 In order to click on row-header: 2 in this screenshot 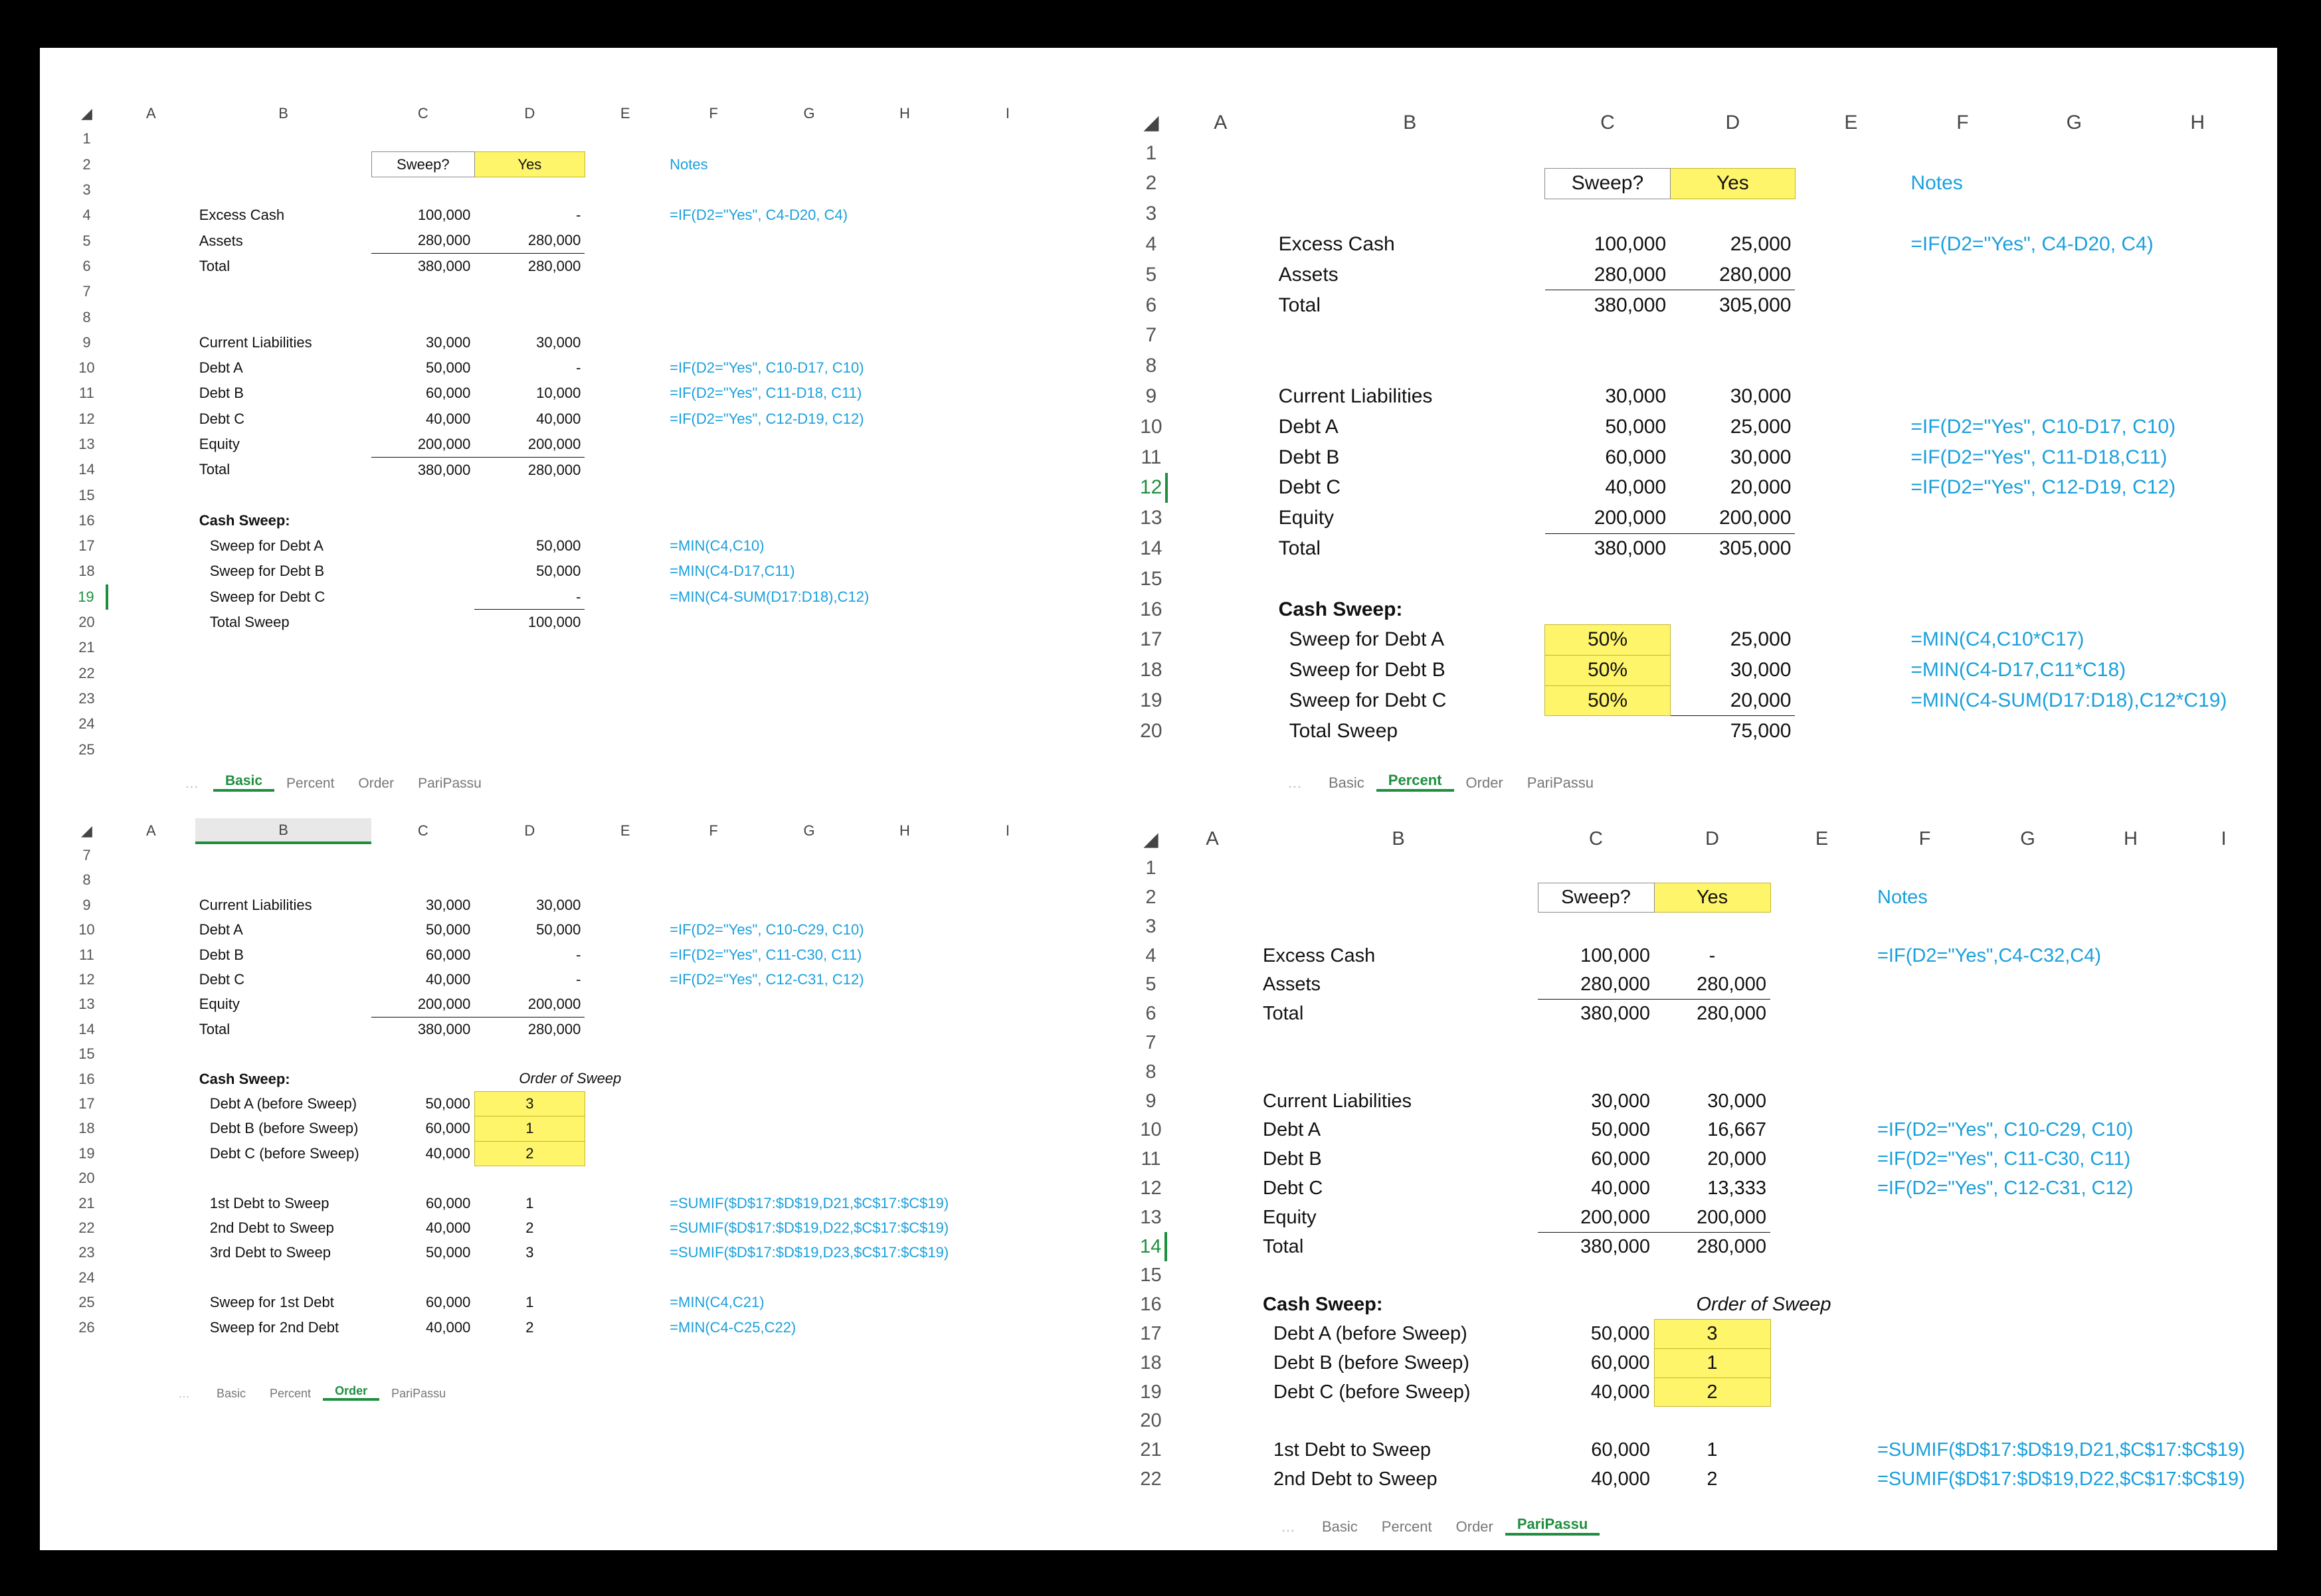, I will do `click(86, 164)`.